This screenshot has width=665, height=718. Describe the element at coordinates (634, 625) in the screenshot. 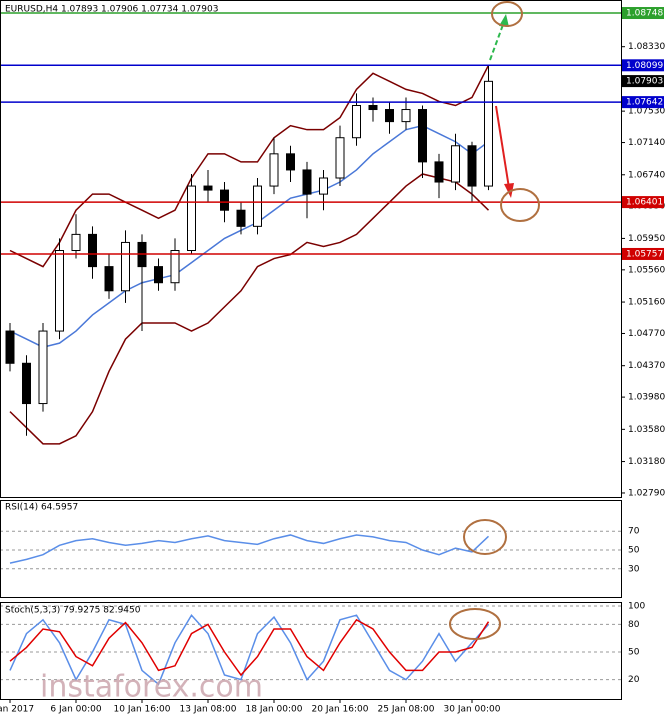

I see `y-tick-label: 80` at that location.